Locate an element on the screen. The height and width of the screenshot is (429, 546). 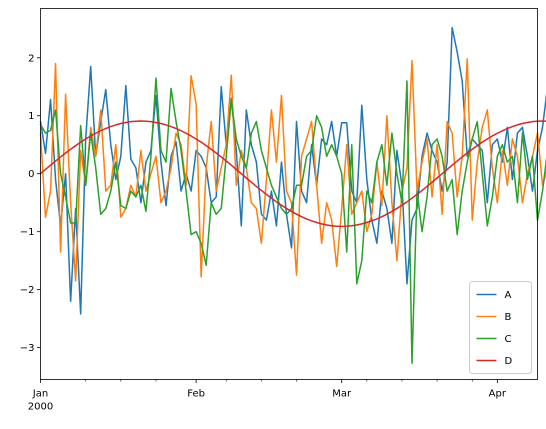
x-axis: Jan 2000 Feb Mar Apr is located at coordinates (267, 396).